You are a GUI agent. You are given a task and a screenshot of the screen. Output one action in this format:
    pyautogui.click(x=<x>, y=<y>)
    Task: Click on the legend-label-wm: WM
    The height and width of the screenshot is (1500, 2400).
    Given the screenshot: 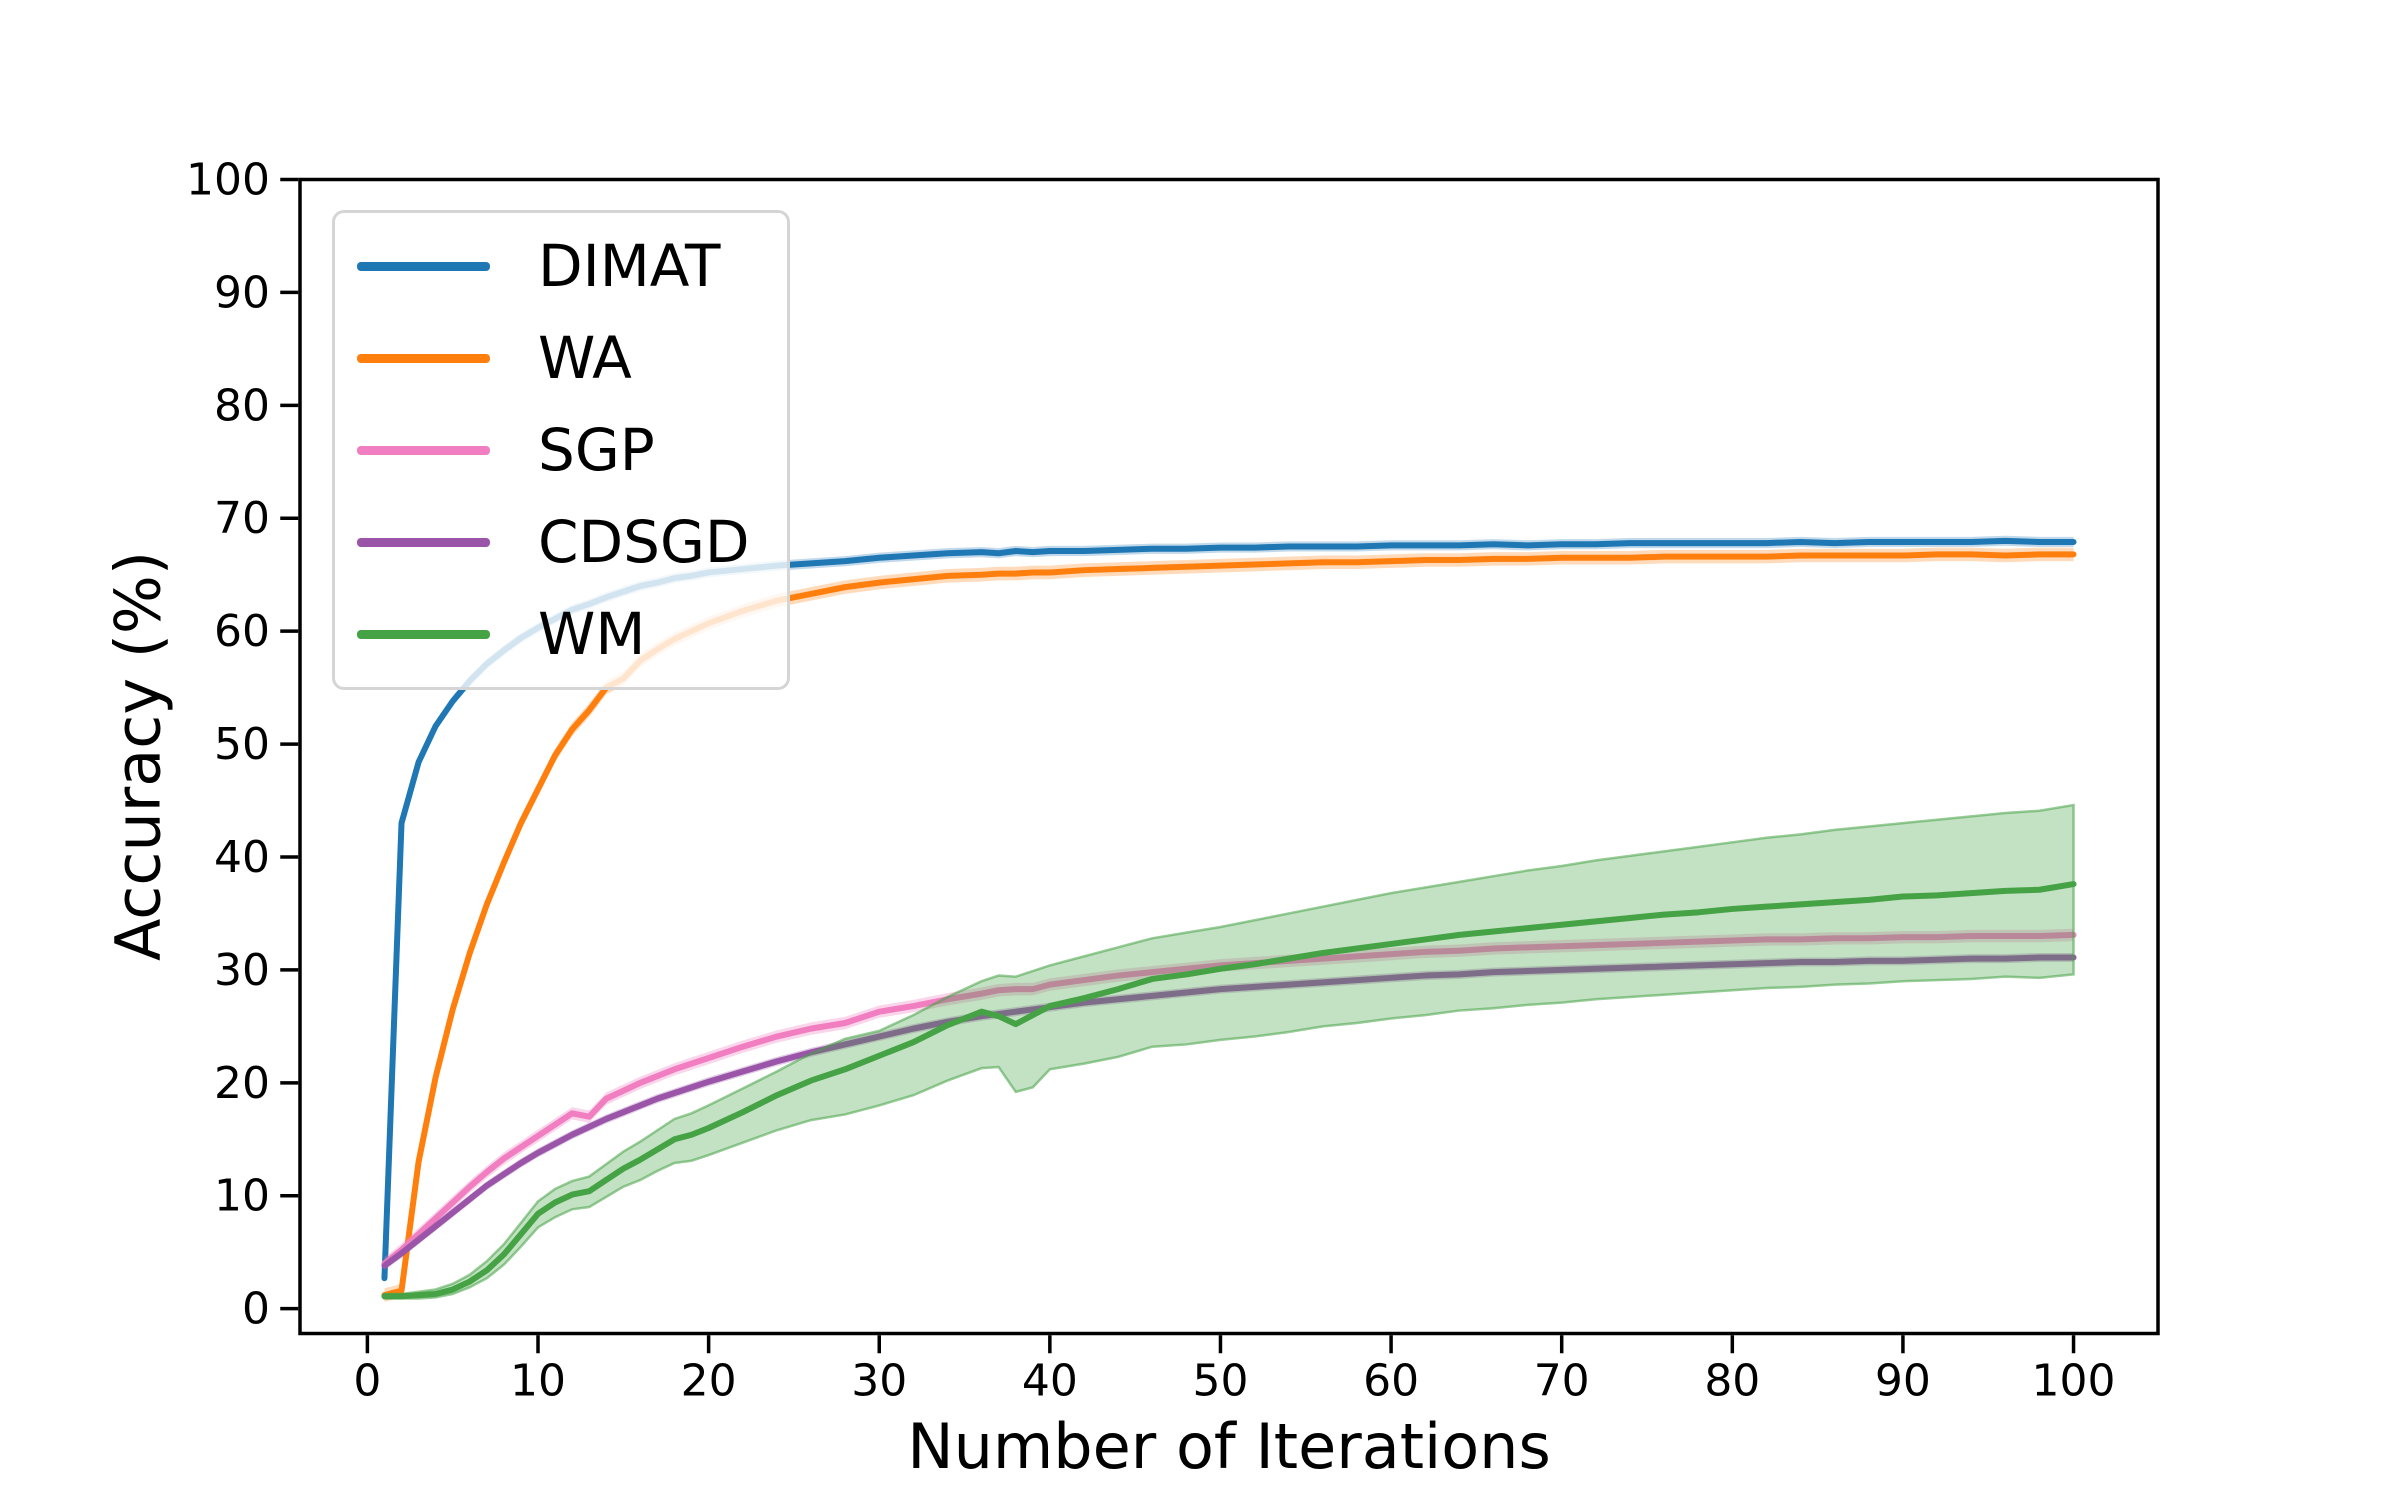 What is the action you would take?
    pyautogui.click(x=592, y=634)
    